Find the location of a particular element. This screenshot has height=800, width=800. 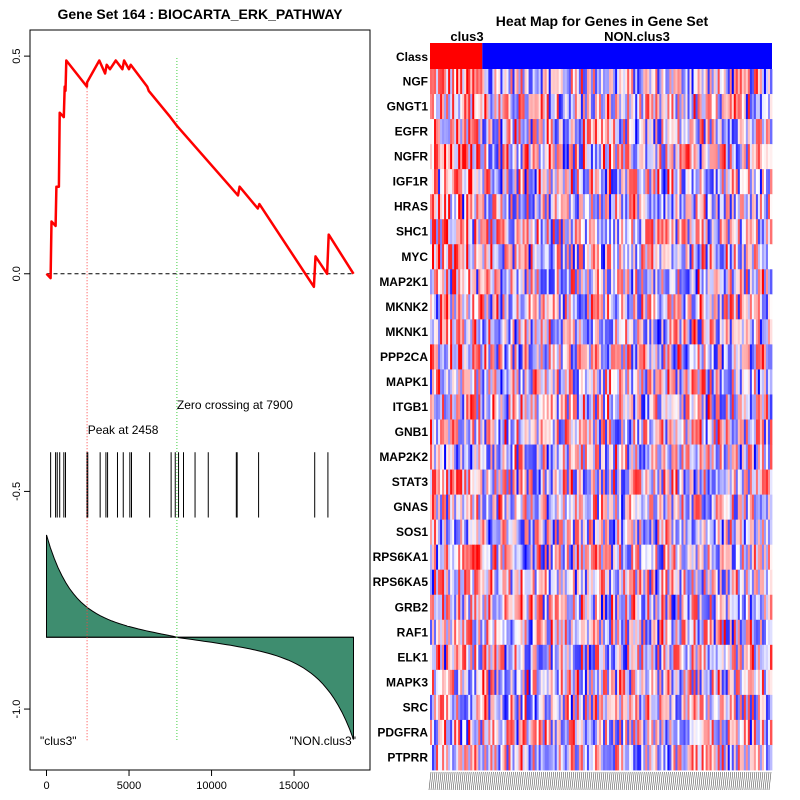

gene-label: MKNK2 is located at coordinates (406, 307).